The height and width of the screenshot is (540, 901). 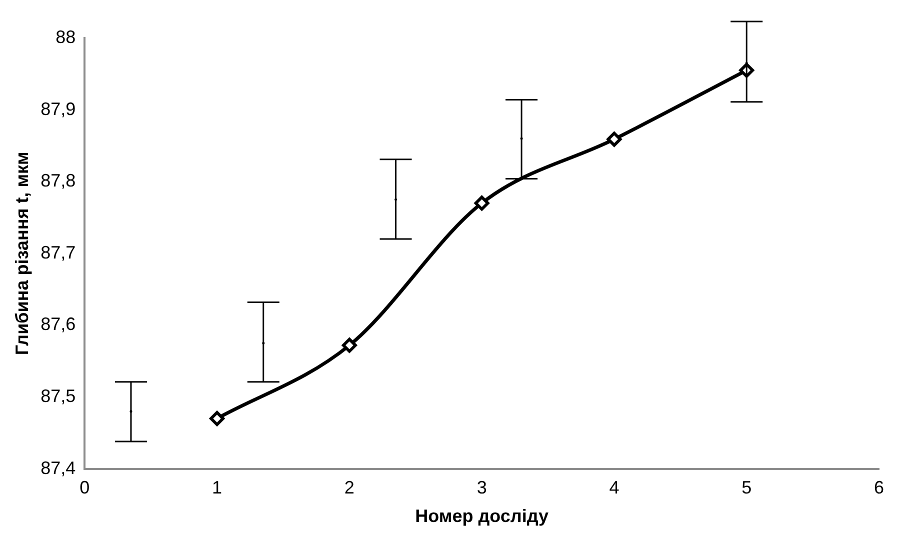 I want to click on y-tick-label: 88, so click(x=66, y=36).